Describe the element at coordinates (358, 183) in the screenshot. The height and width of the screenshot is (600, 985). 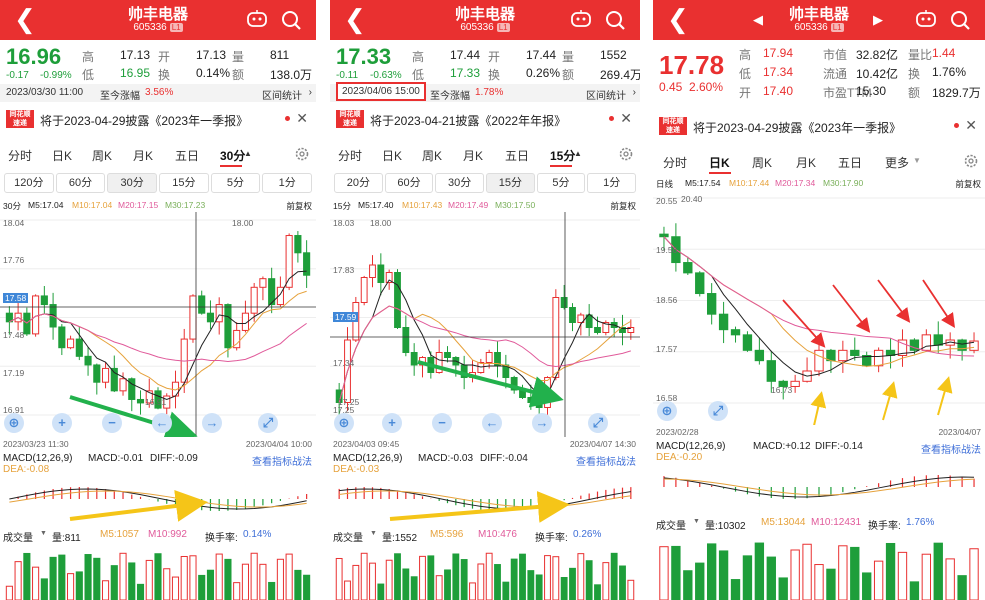
I see `interval-button-0: 20分` at that location.